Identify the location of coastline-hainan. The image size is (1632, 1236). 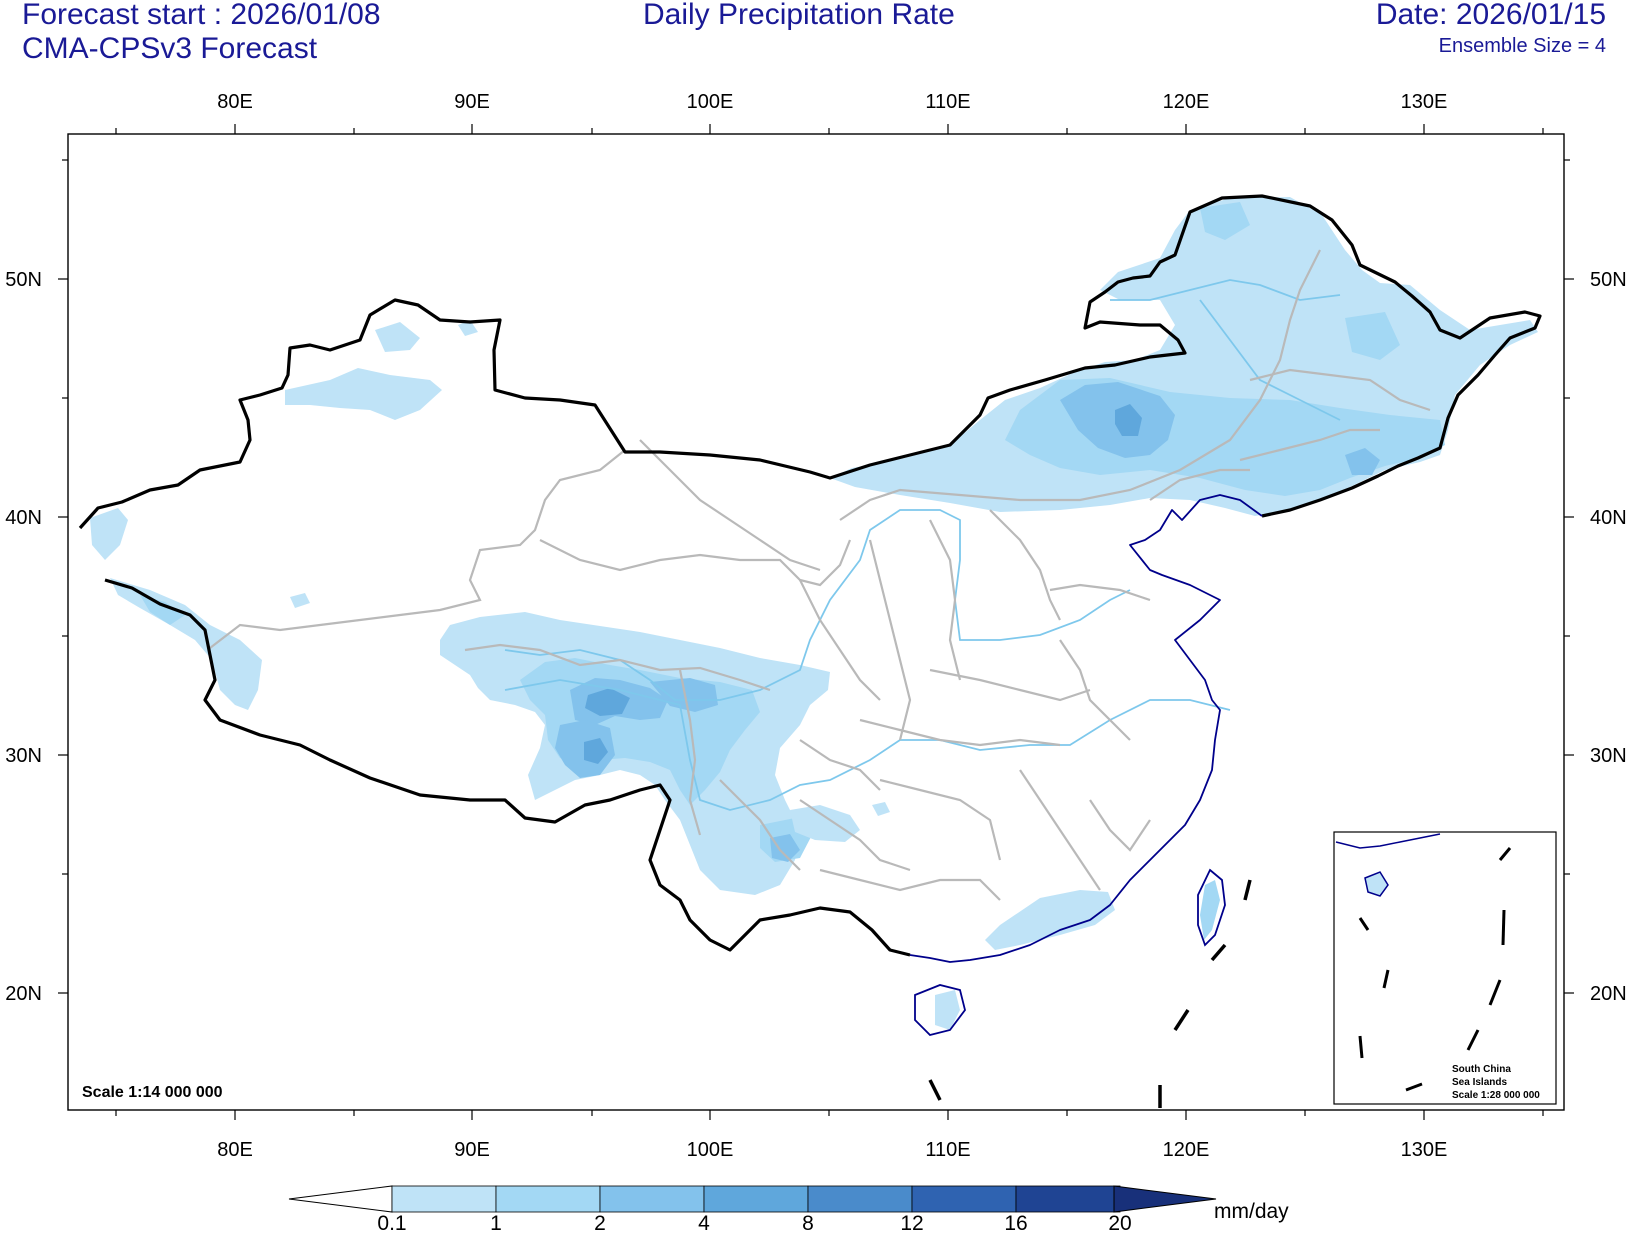
(940, 1010).